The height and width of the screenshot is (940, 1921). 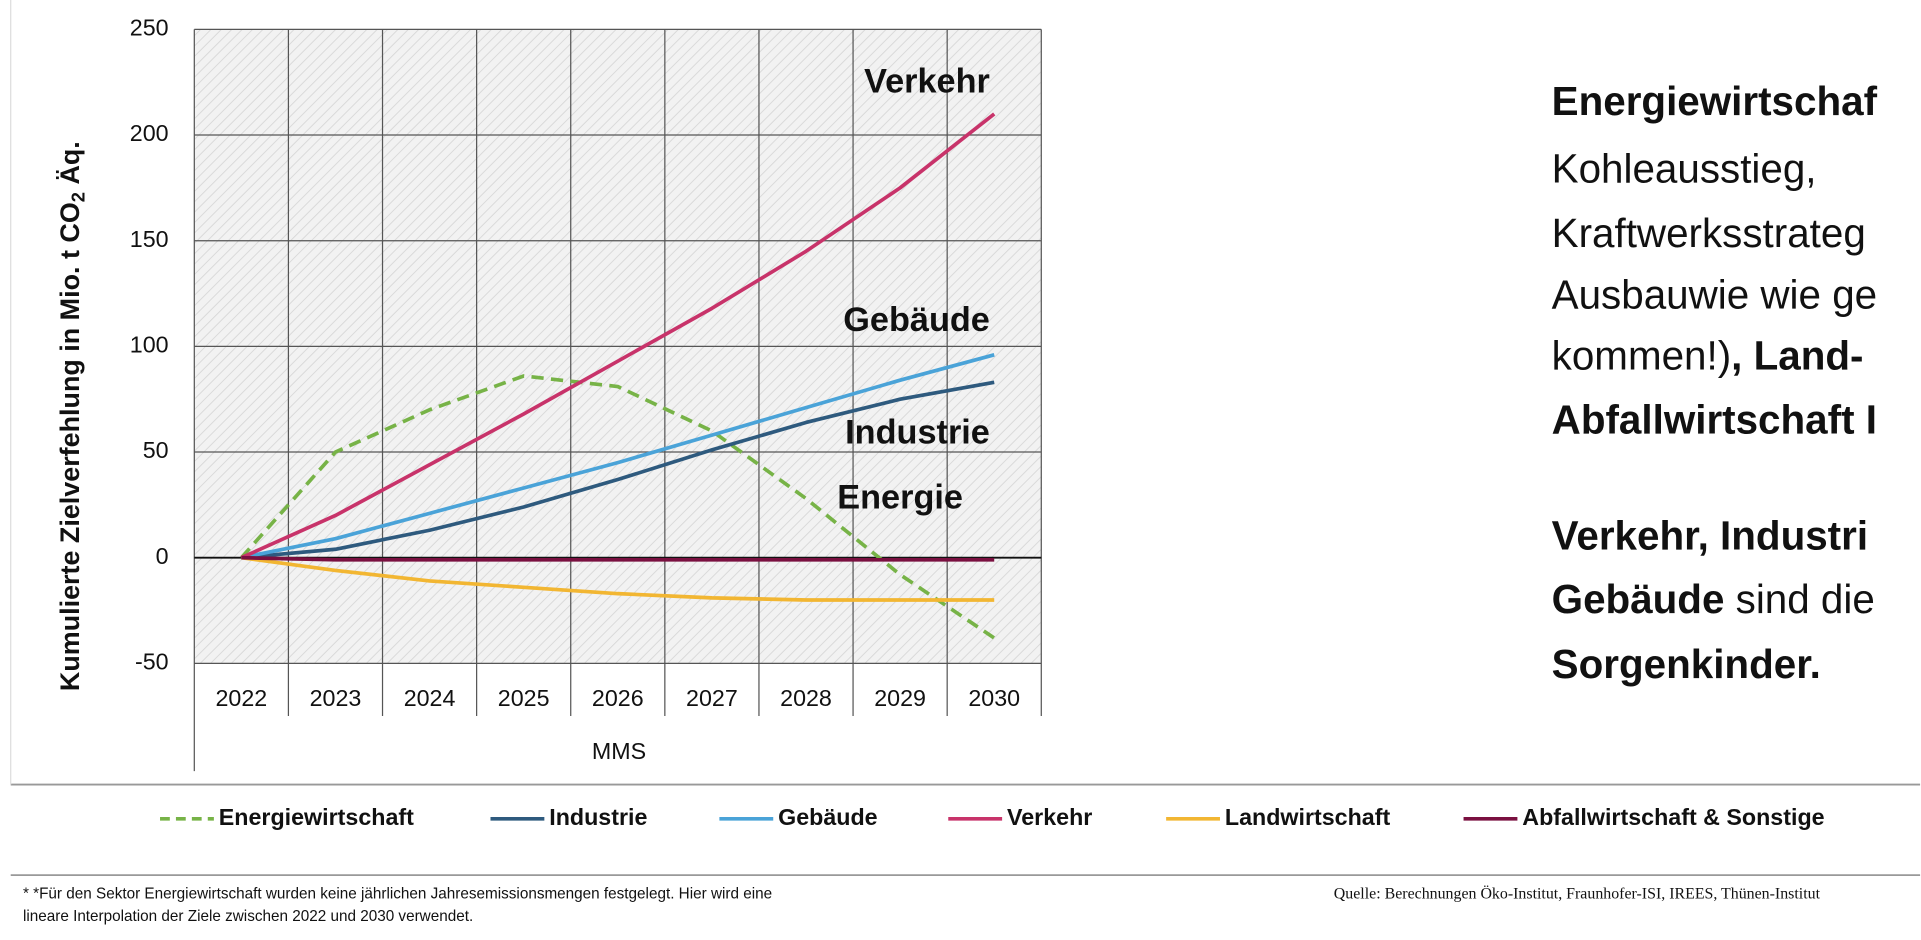 I want to click on annotation: Industrie, so click(x=917, y=433).